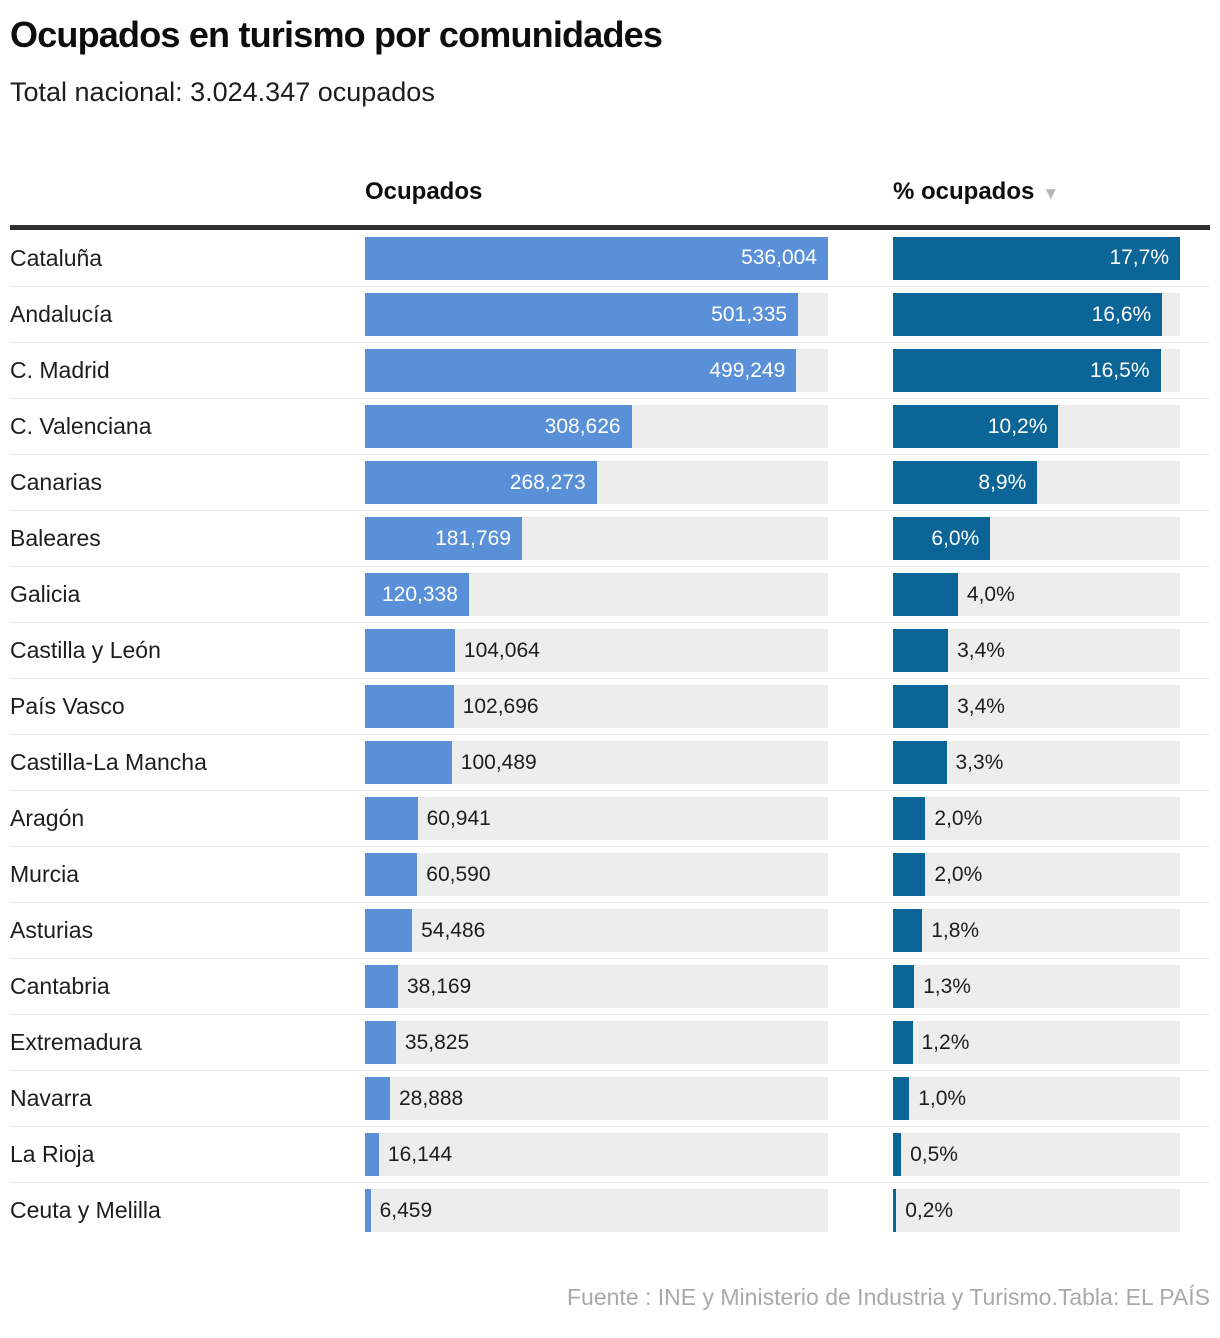  Describe the element at coordinates (52, 930) in the screenshot. I see `region-label: Asturias` at that location.